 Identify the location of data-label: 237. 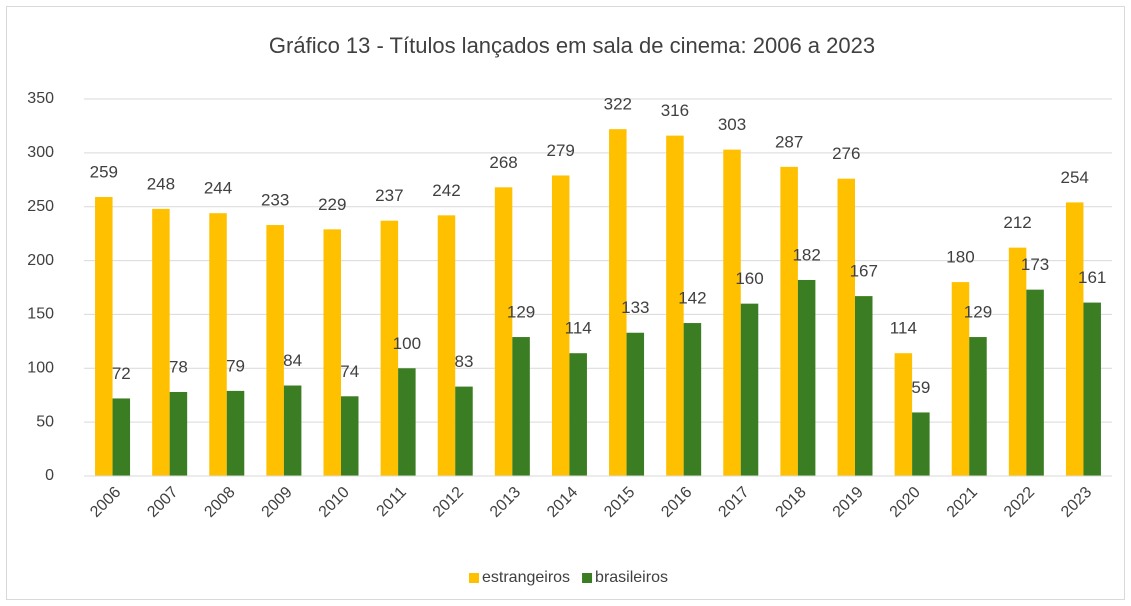
(389, 195).